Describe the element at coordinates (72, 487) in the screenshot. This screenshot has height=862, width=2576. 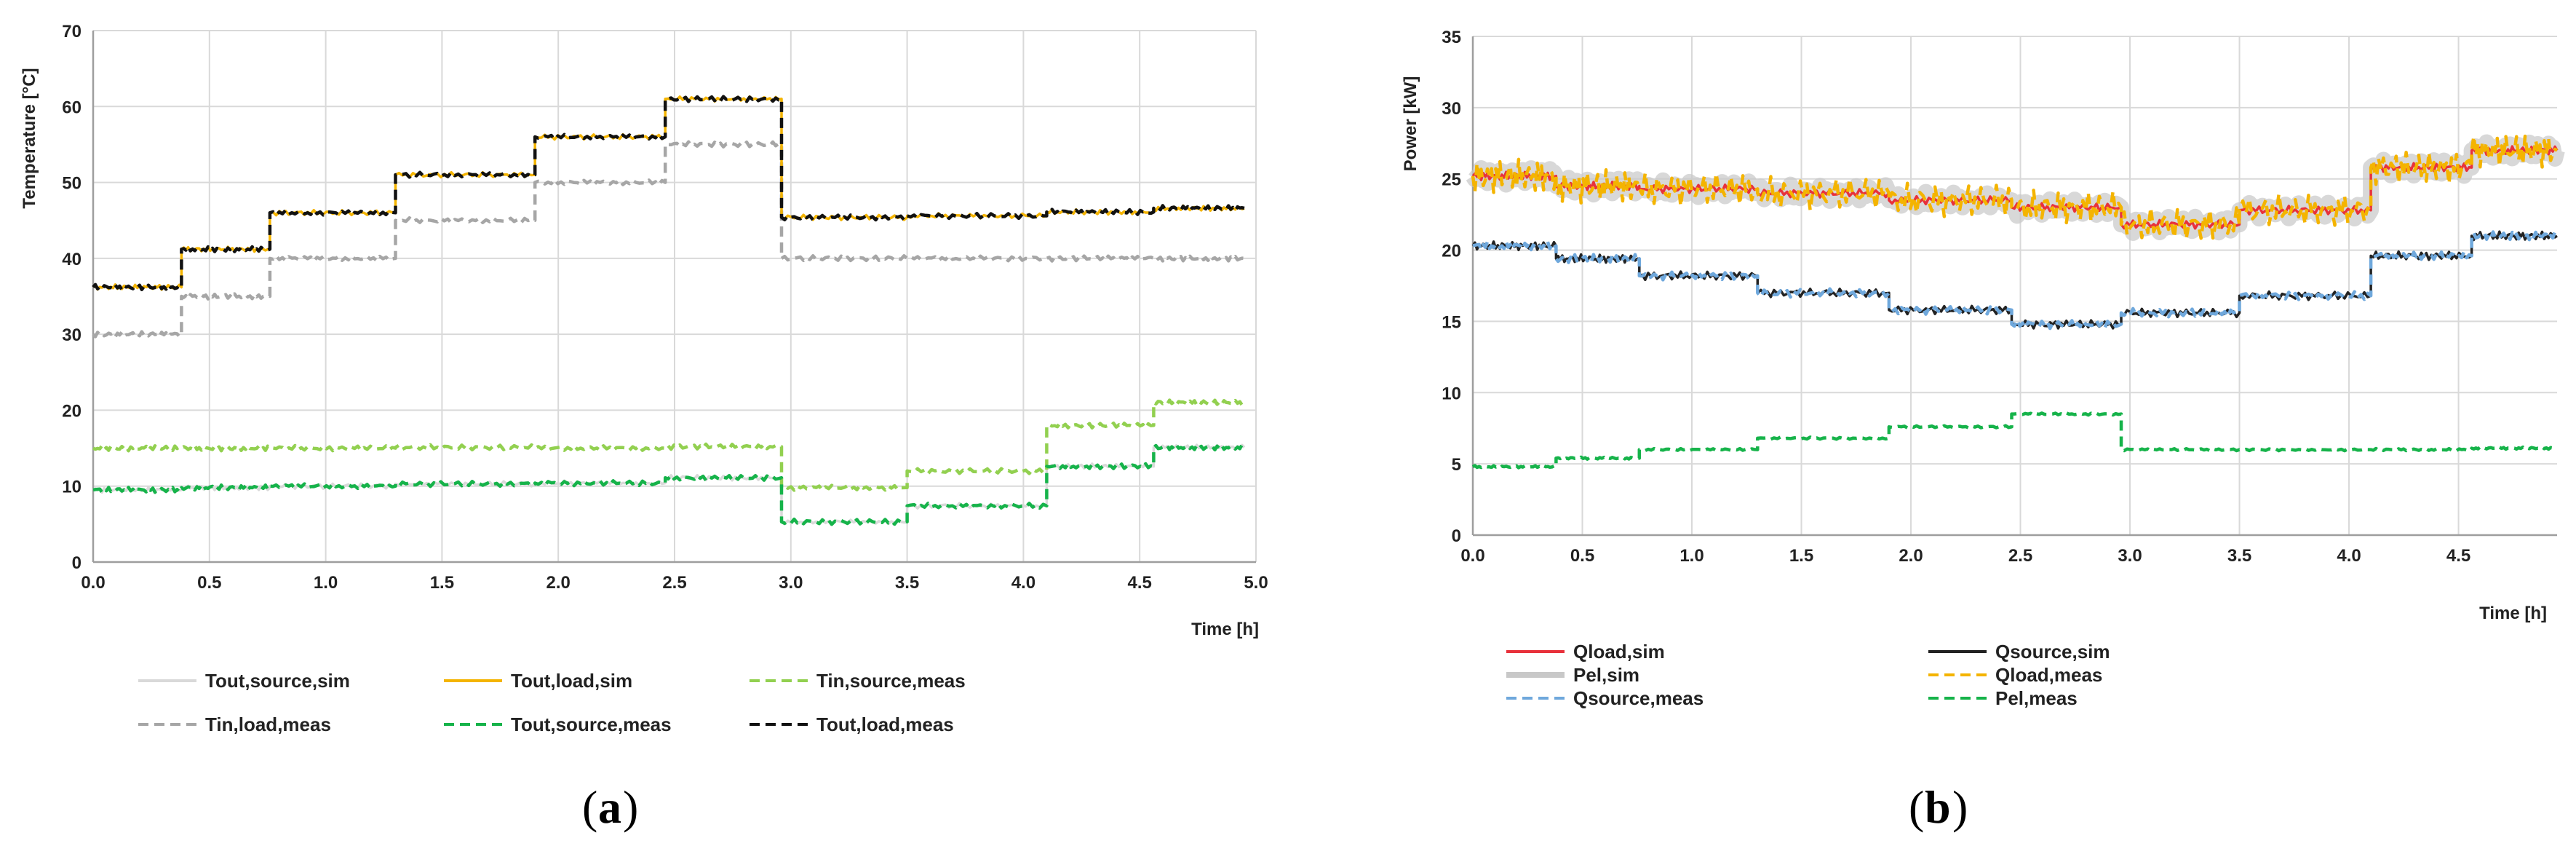
I see `chart-a-ytick: 10` at that location.